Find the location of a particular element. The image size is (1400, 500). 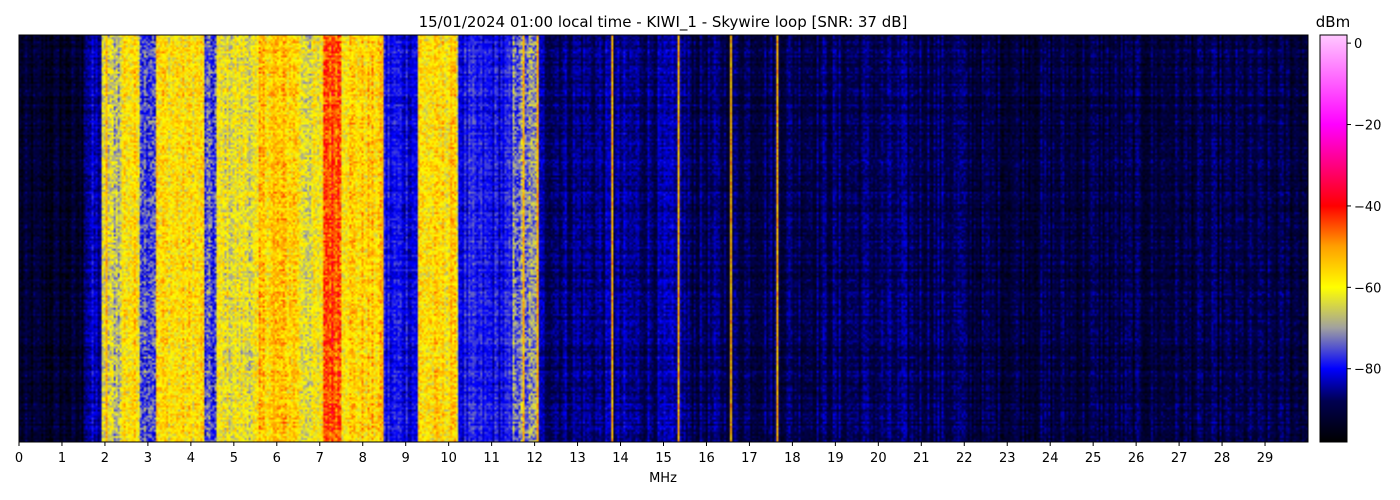

colorbar-label: dBm is located at coordinates (1333, 22).